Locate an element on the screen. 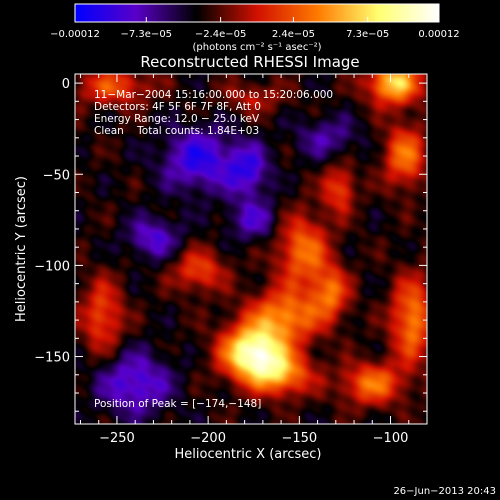 Image resolution: width=500 pixels, height=500 pixels. footer-date: 26−Jun−2013 20:43 is located at coordinates (444, 491).